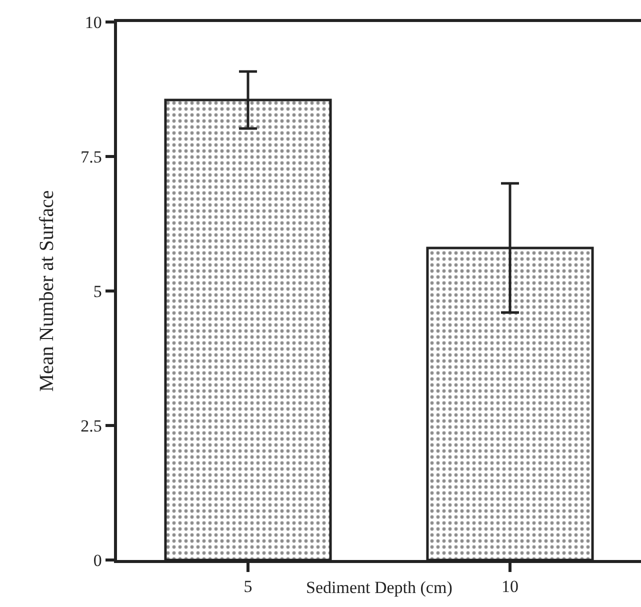 The width and height of the screenshot is (641, 607). Describe the element at coordinates (93, 22) in the screenshot. I see `y-tick-label: 10` at that location.